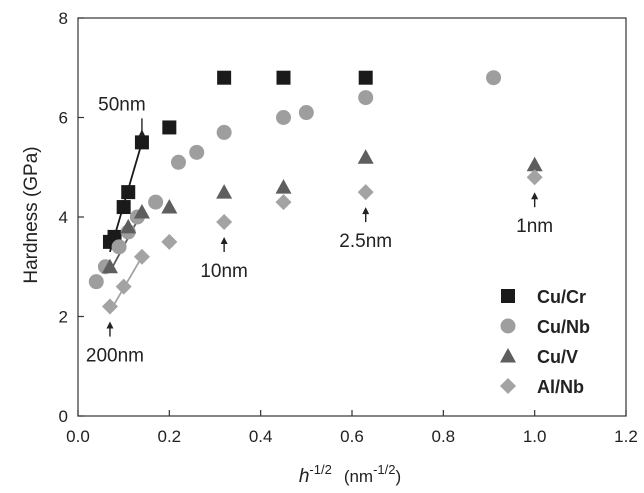 Image resolution: width=644 pixels, height=493 pixels. What do you see at coordinates (63, 18) in the screenshot?
I see `y-tick-label: 8` at bounding box center [63, 18].